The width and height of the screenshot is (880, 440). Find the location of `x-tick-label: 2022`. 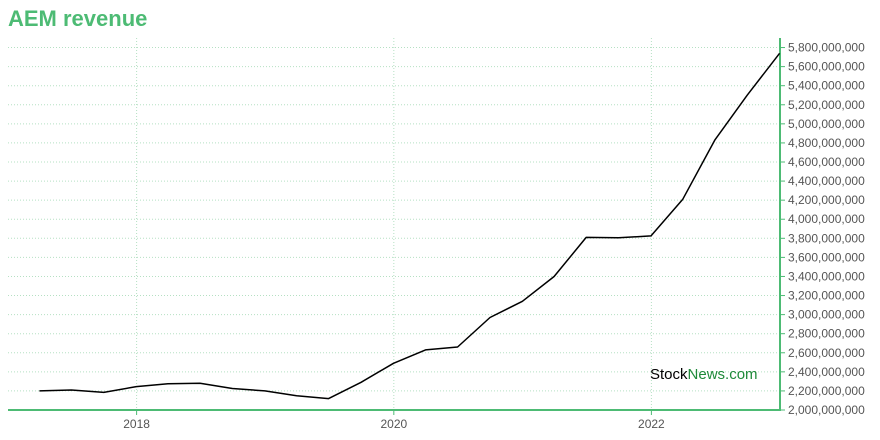

x-tick-label: 2022 is located at coordinates (651, 424).